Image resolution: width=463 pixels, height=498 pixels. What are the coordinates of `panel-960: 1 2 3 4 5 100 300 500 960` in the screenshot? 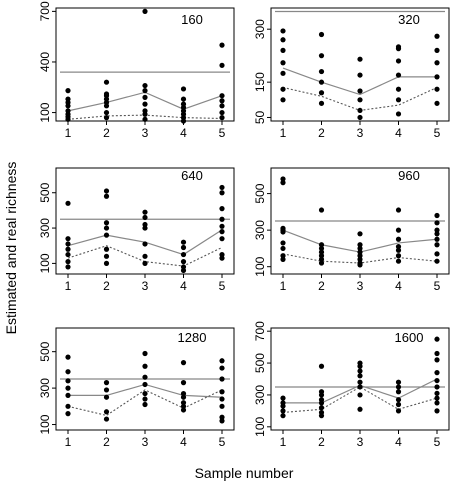 It's located at (351, 230).